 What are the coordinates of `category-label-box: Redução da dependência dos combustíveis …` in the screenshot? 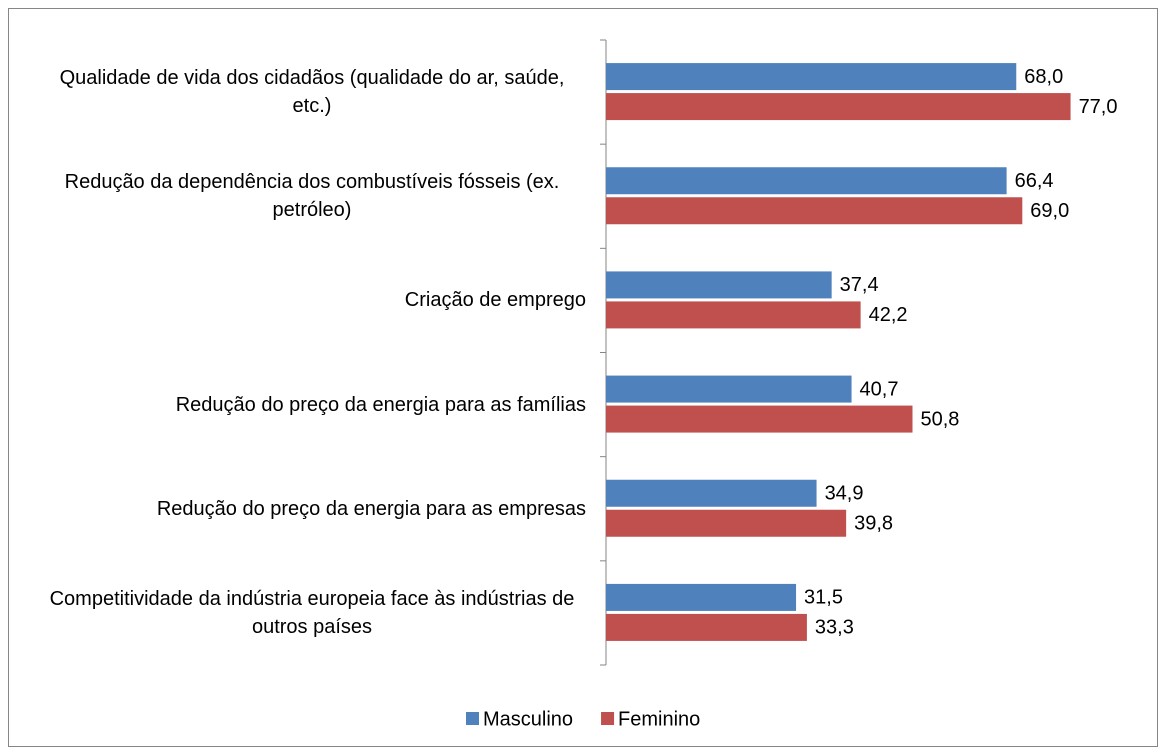 It's located at (306, 196).